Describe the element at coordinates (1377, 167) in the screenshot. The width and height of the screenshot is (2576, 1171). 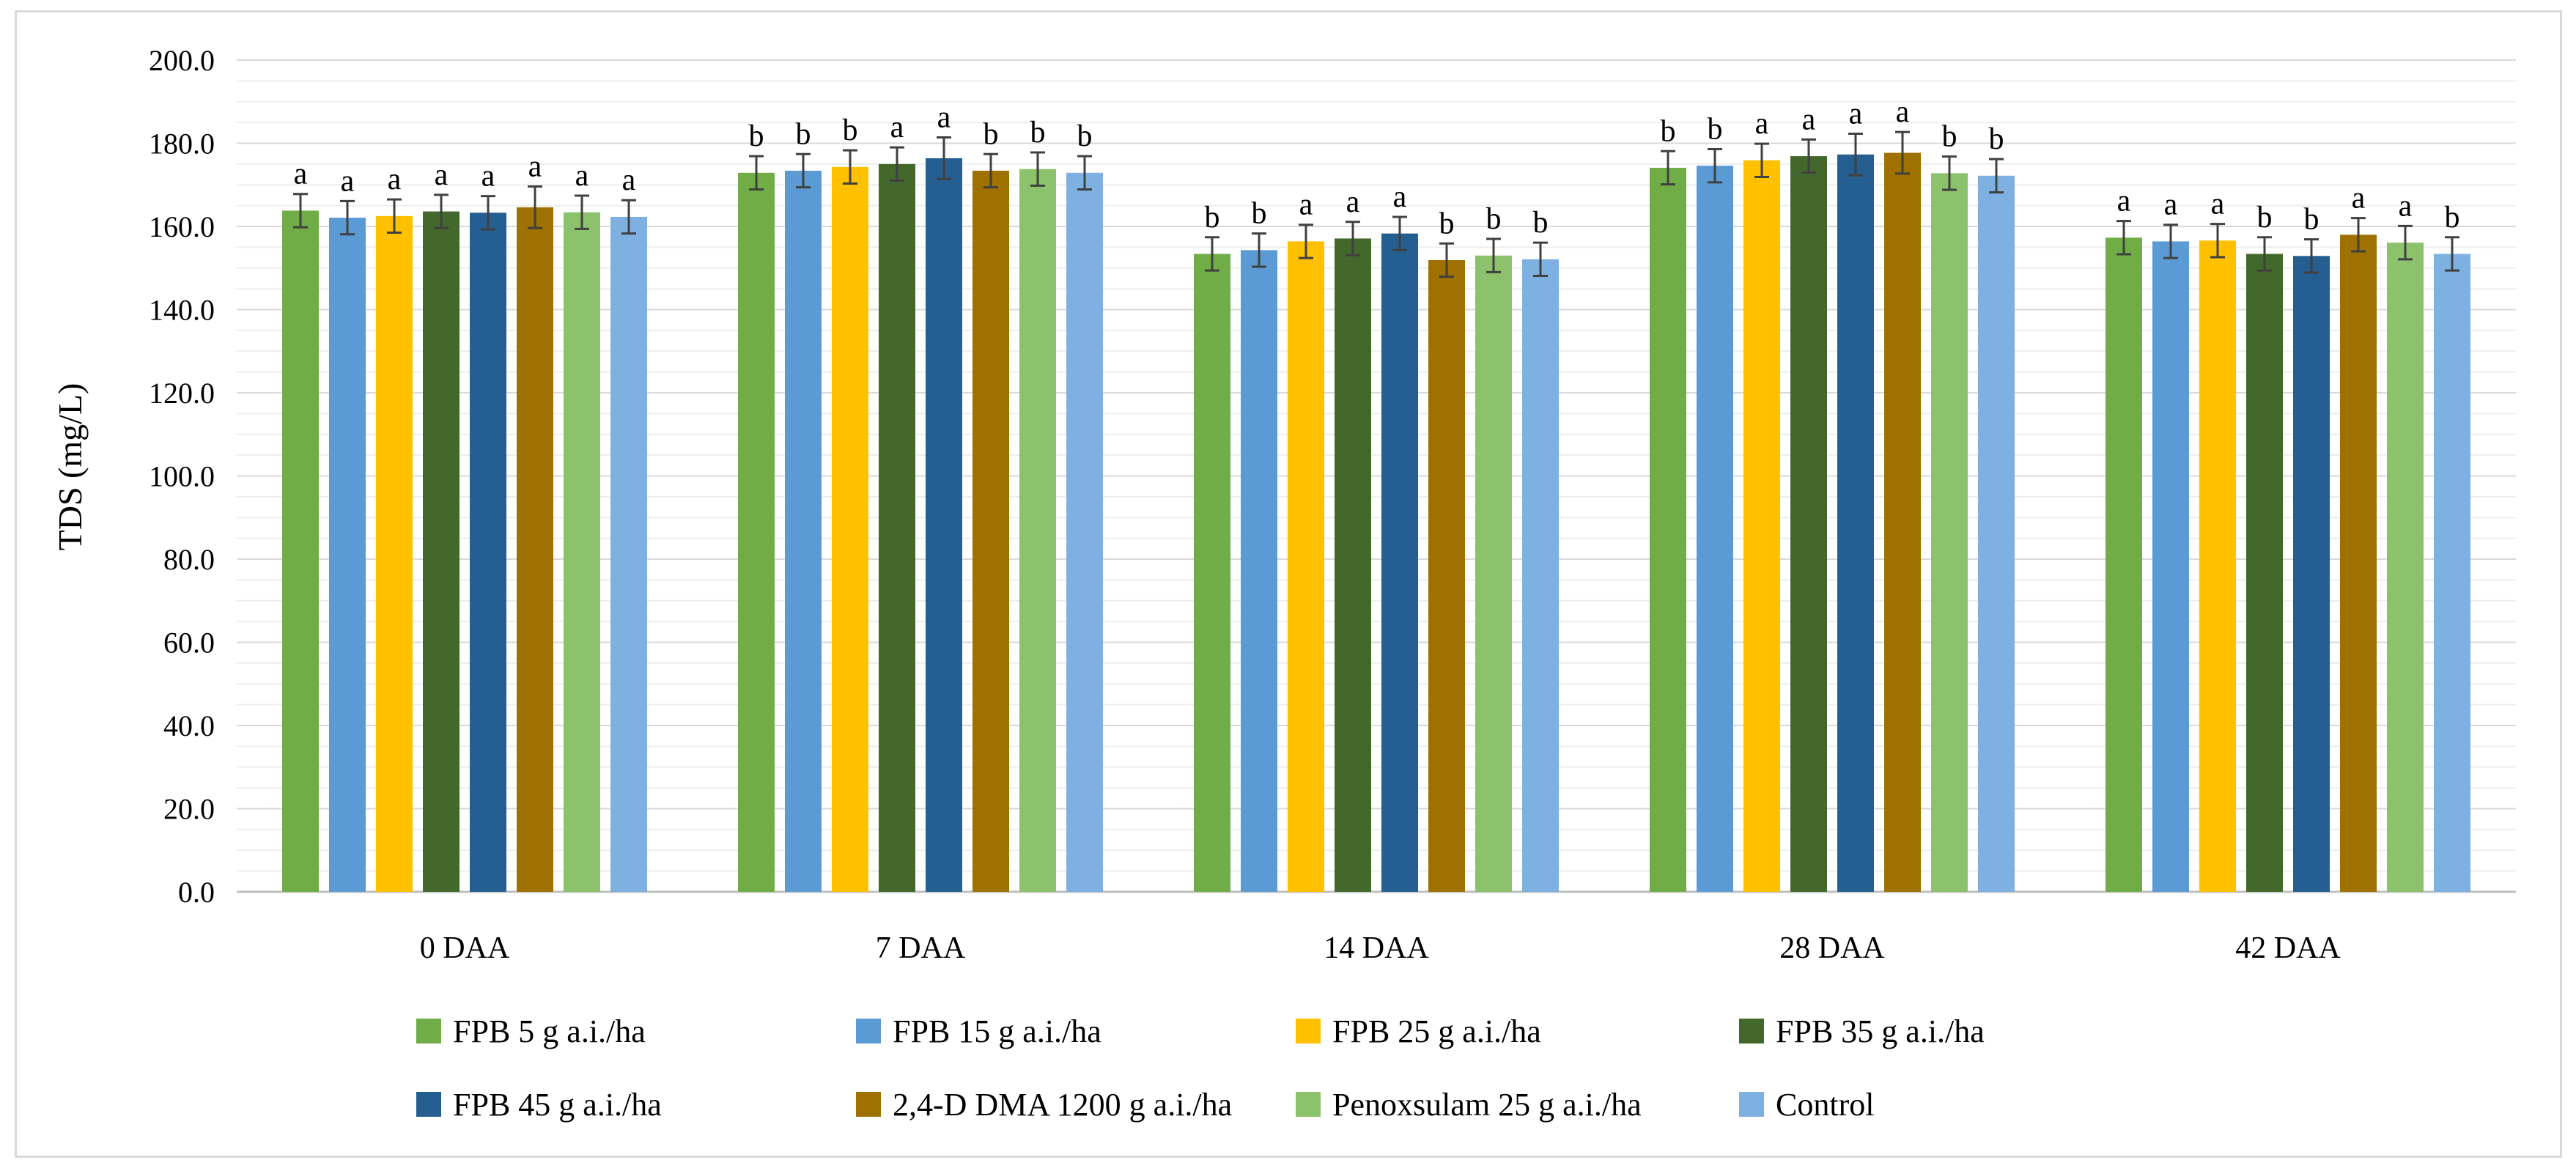
I see `significance-labels: a a a a a a a ab b b a a b b bb b a a ab b bb b a a a ab ba a a b ba a b` at that location.